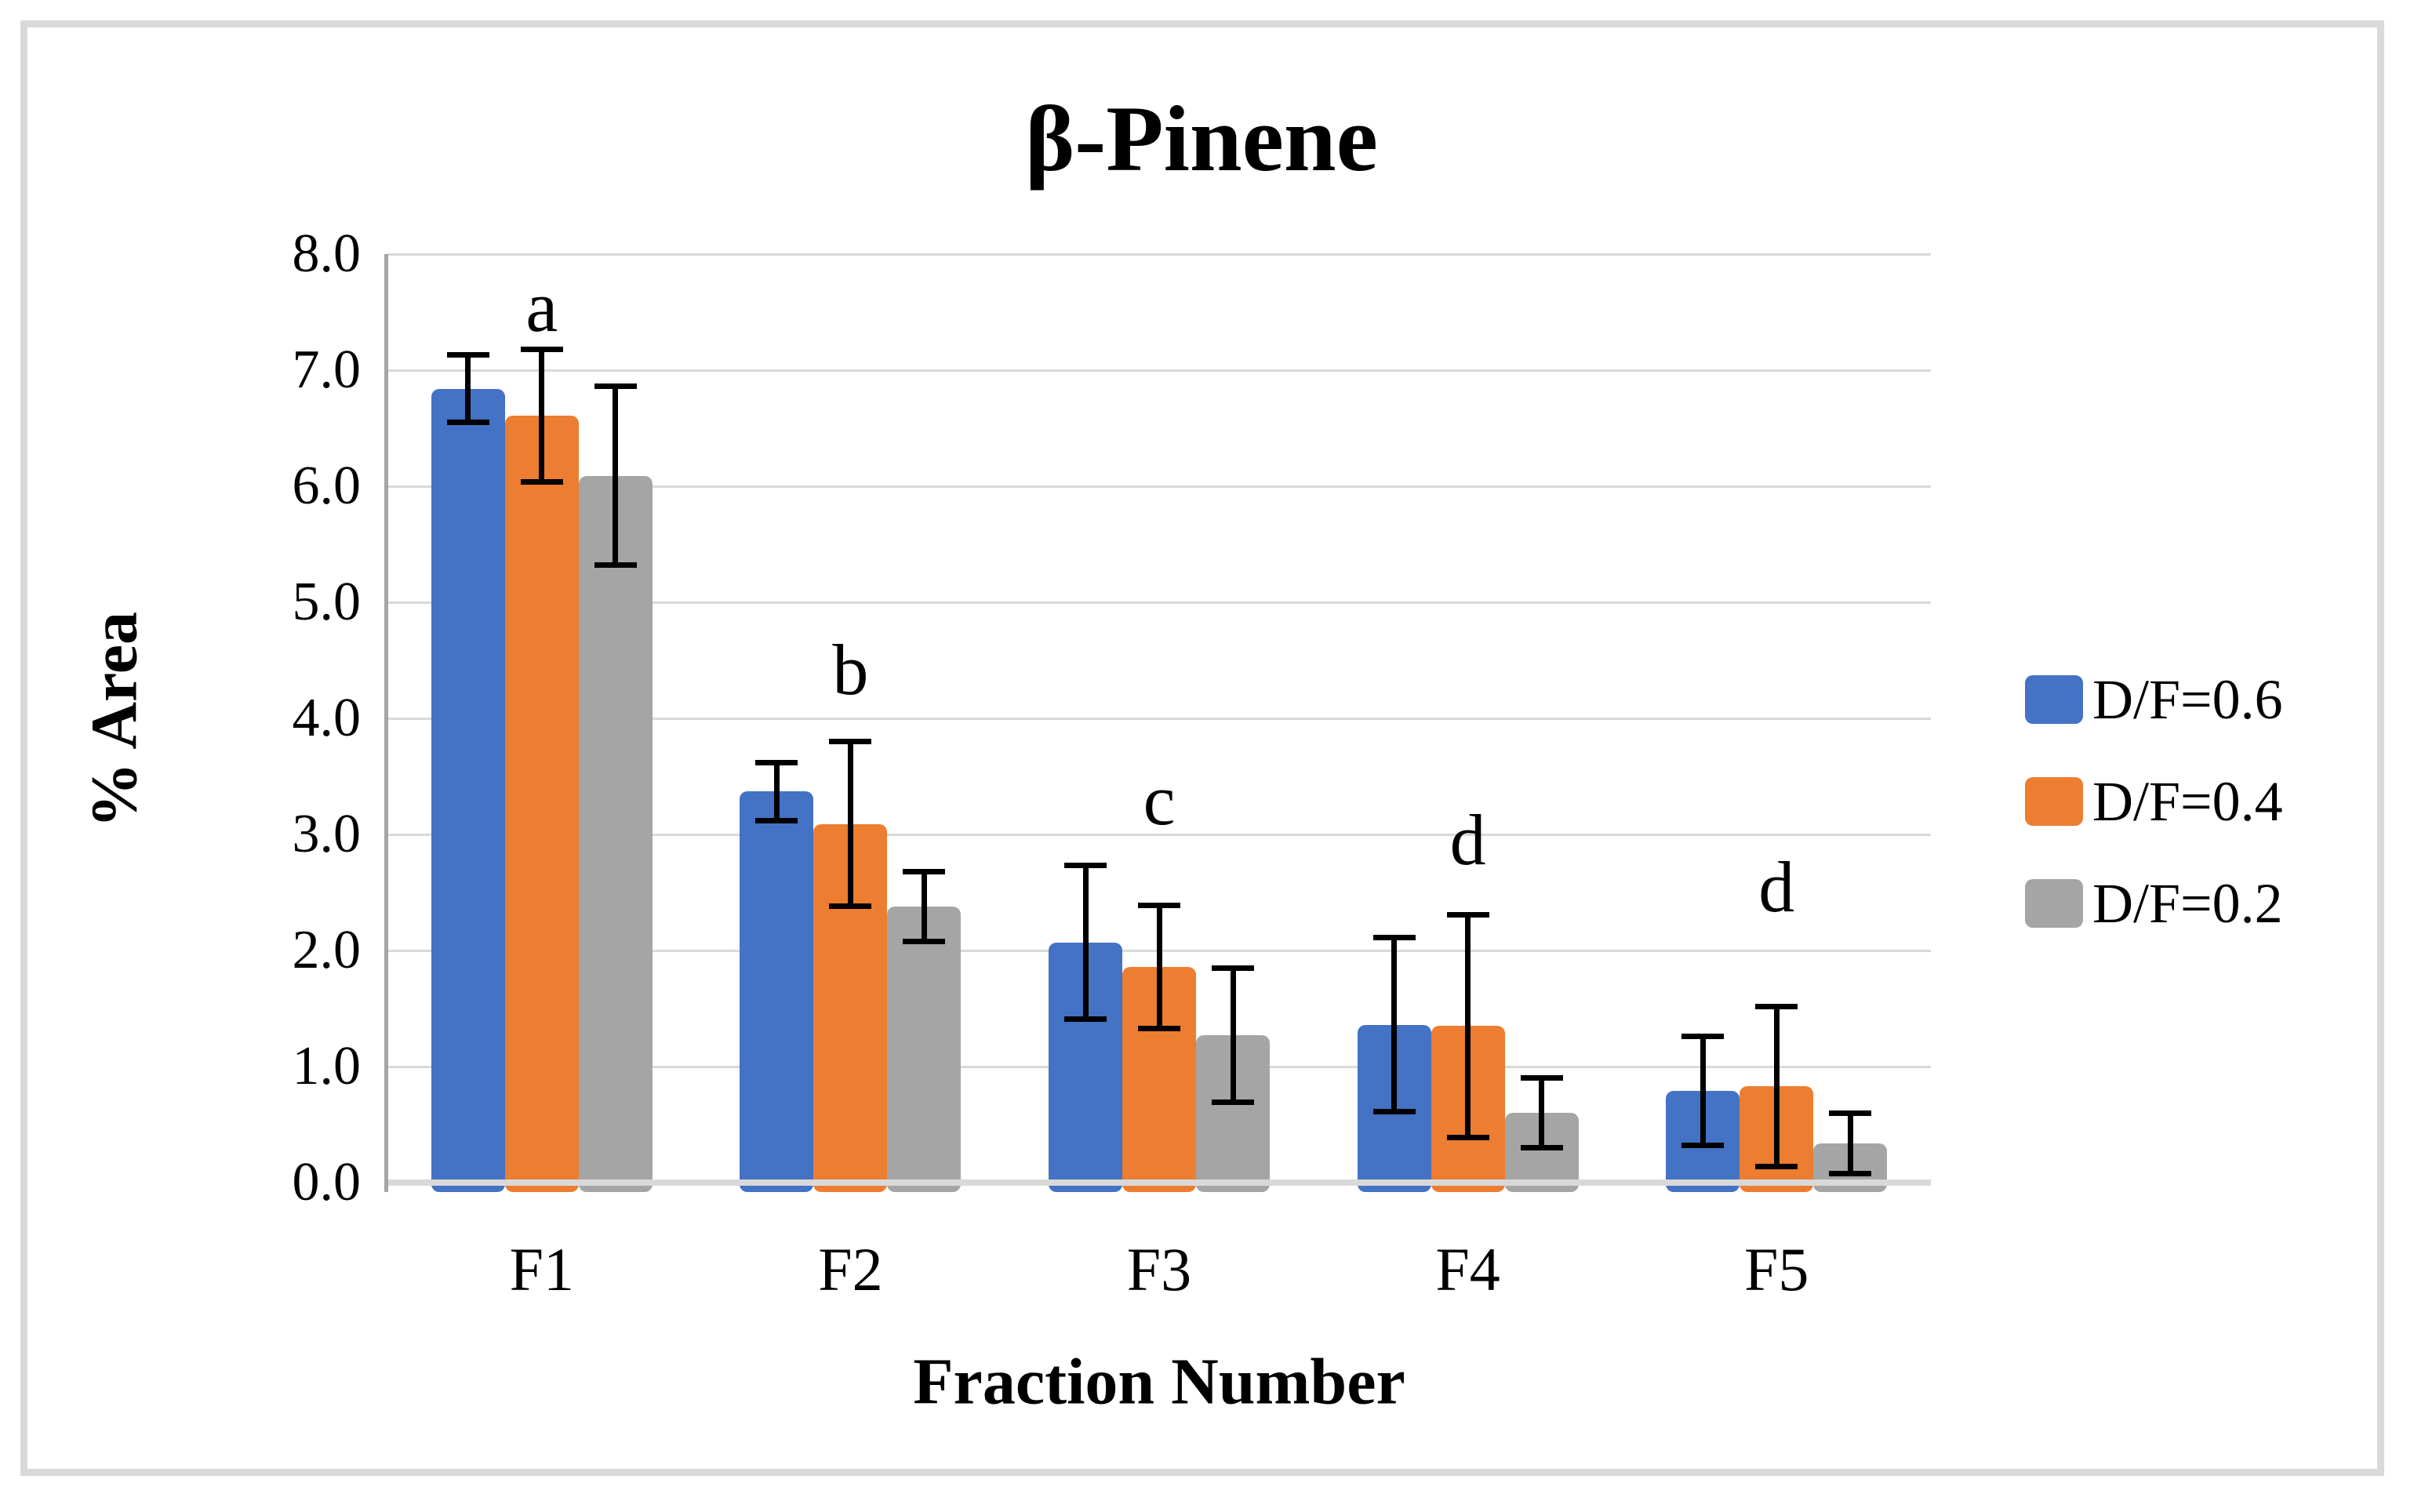 The width and height of the screenshot is (2414, 1512). I want to click on error-bar-cap-top-F1-D/F=0.6, so click(467, 355).